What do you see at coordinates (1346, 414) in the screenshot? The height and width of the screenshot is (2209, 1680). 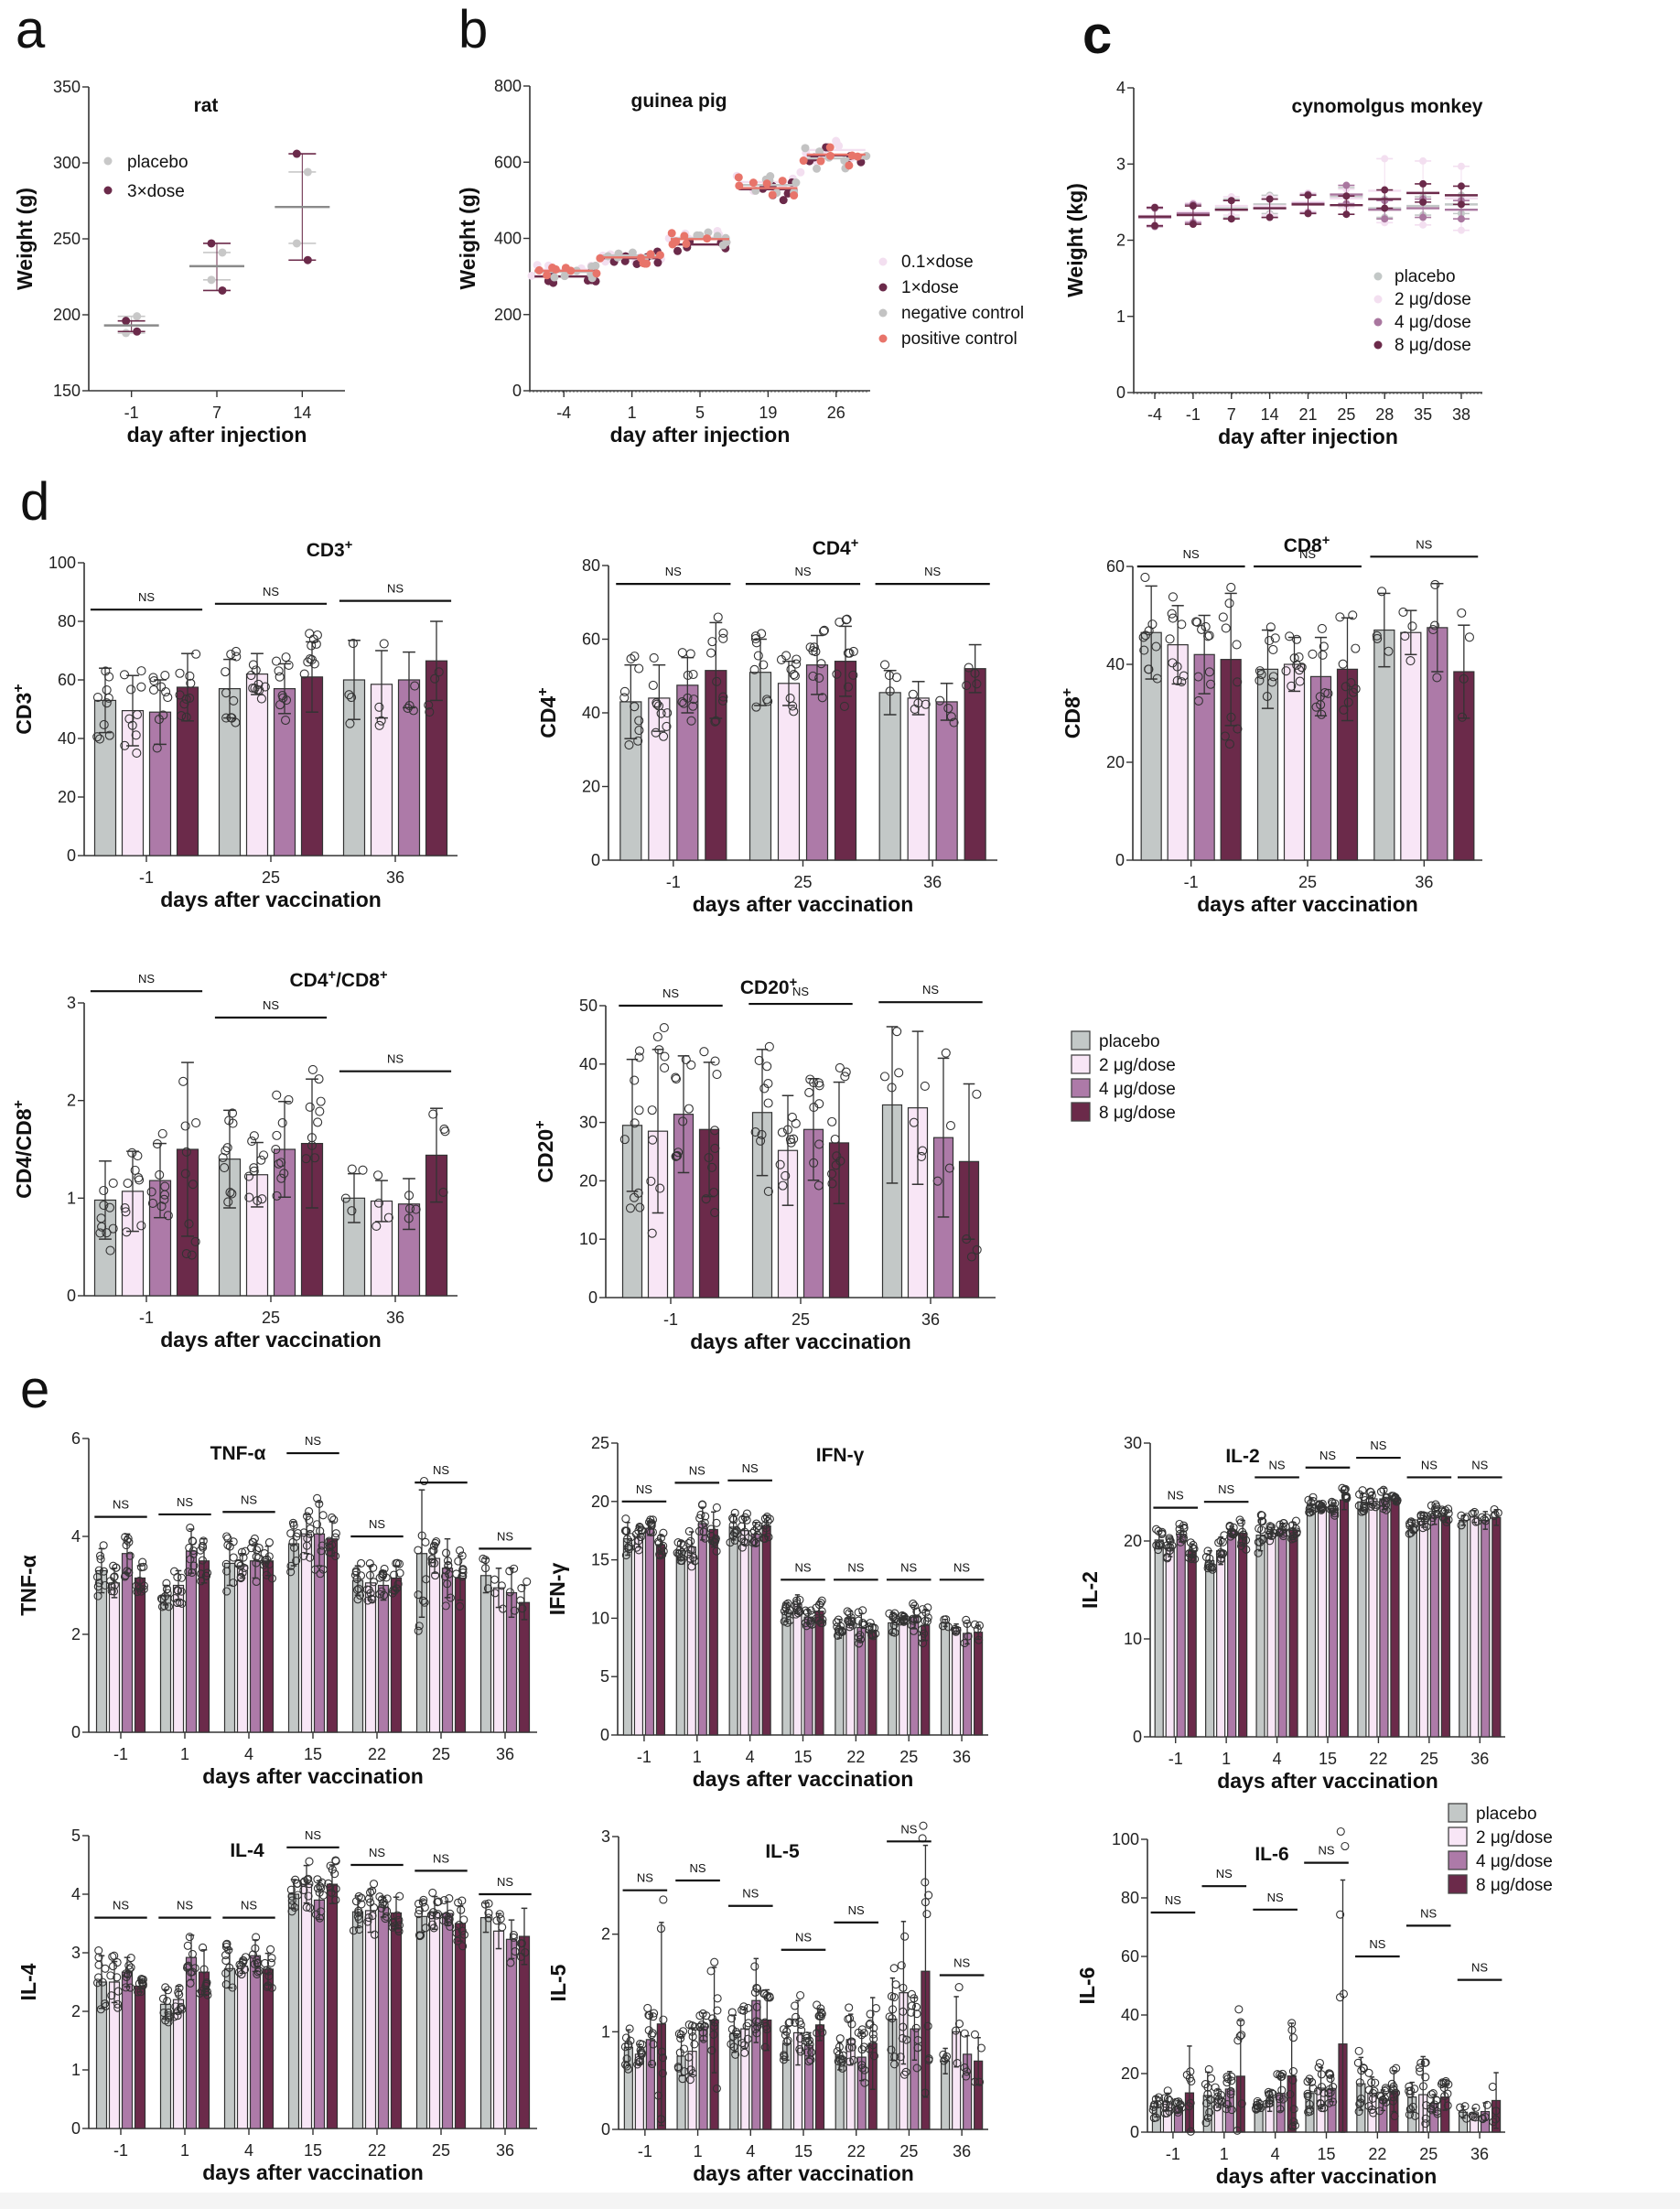 I see `x-tick-label: 25` at bounding box center [1346, 414].